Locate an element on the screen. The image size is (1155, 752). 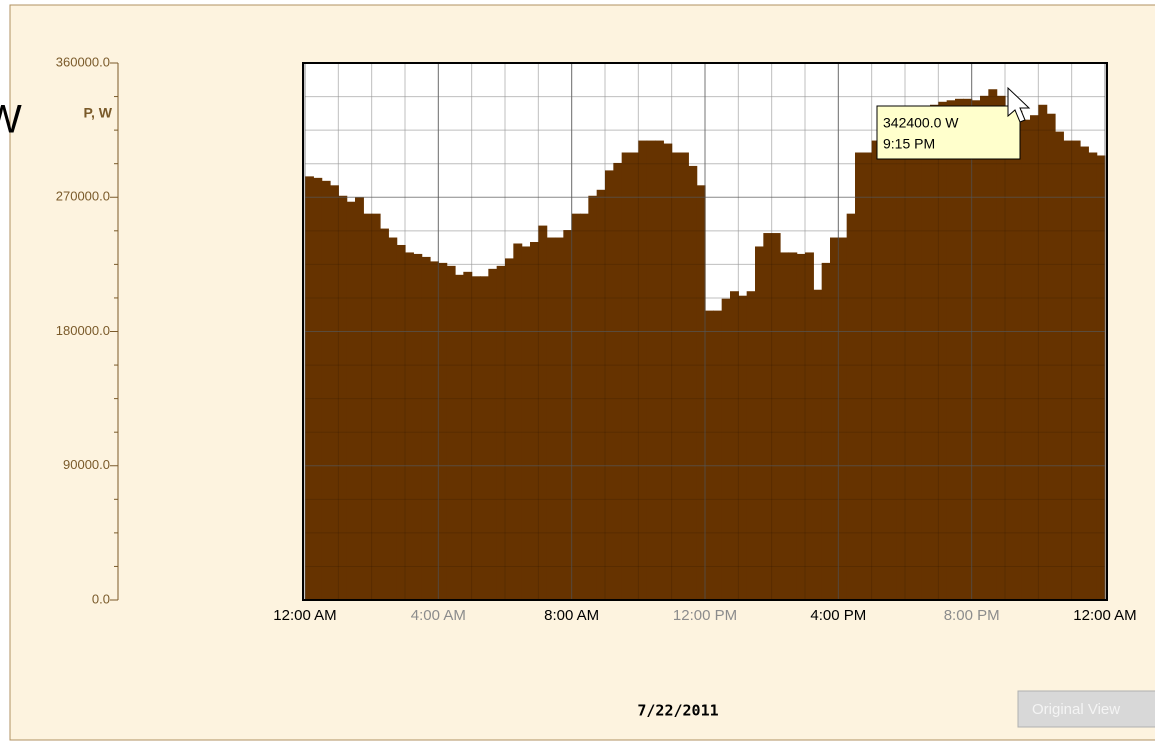
y-tick-label: 0.0 is located at coordinates (101, 598).